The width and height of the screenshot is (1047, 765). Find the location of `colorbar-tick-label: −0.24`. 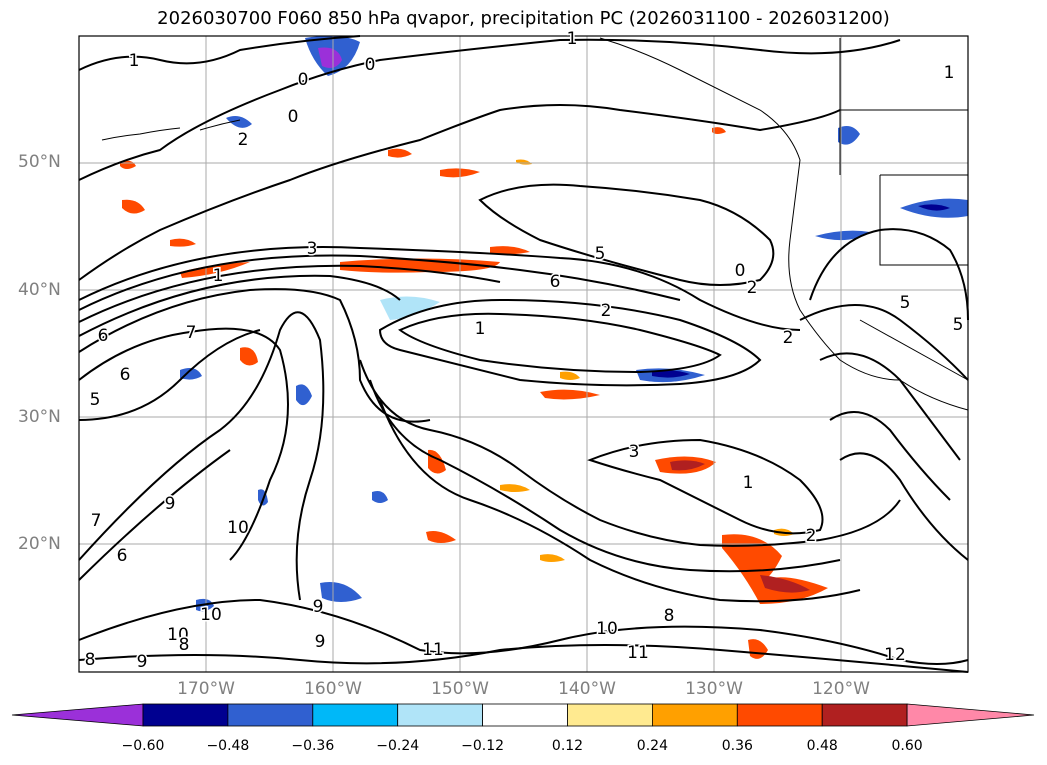

colorbar-tick-label: −0.24 is located at coordinates (398, 746).